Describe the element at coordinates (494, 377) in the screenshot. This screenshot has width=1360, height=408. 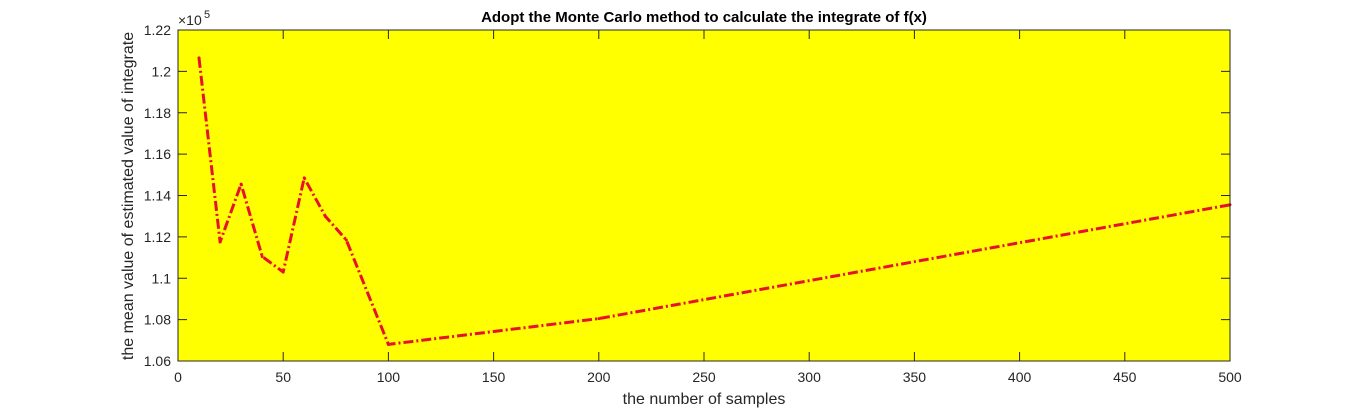
I see `x-tick-label: 150` at that location.